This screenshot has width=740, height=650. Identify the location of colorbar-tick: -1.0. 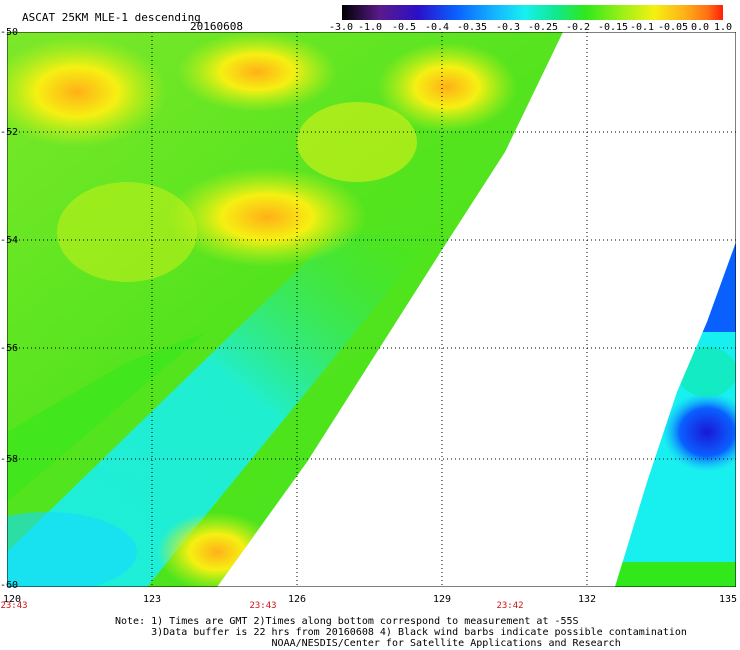
(370, 27).